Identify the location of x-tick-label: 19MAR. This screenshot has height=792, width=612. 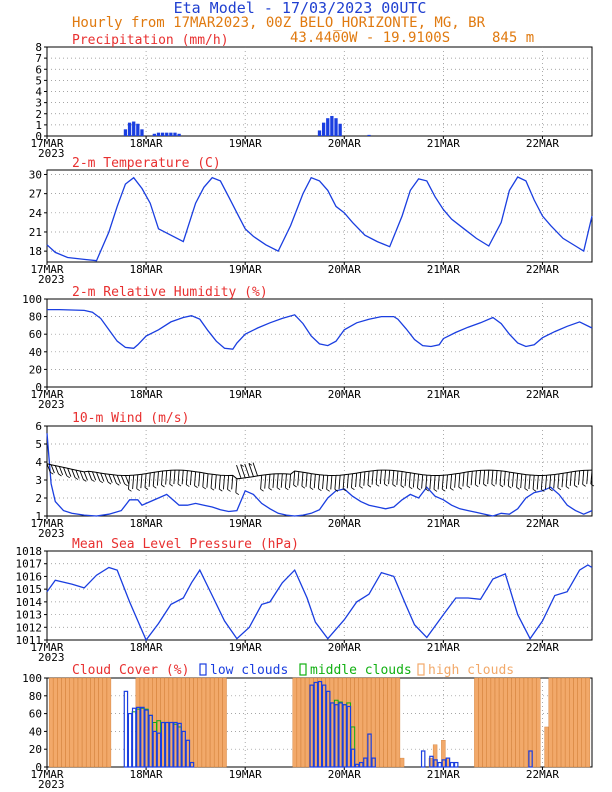
(245, 143).